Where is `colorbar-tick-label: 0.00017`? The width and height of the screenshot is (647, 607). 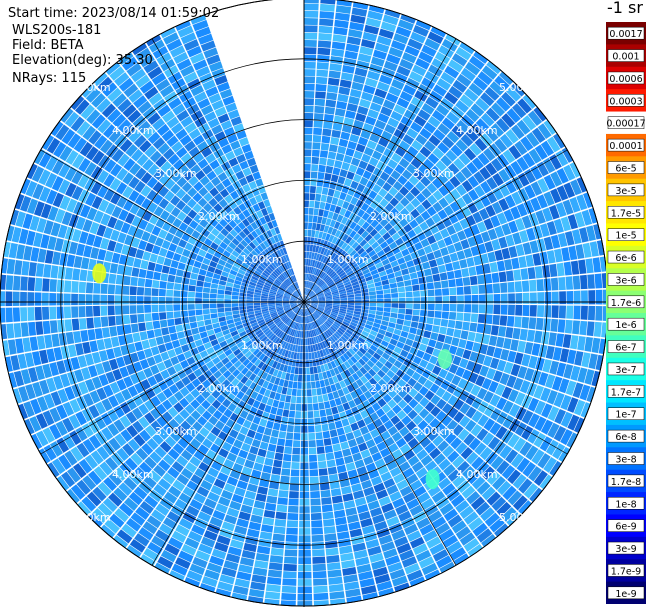 colorbar-tick-label: 0.00017 is located at coordinates (625, 124).